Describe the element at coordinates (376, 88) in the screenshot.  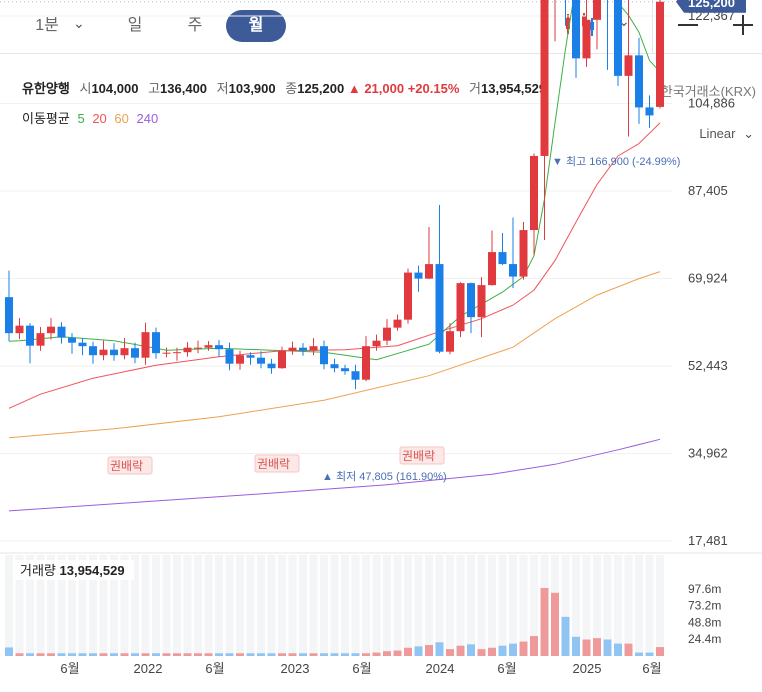
I see `change-value: ▲ 21,000` at that location.